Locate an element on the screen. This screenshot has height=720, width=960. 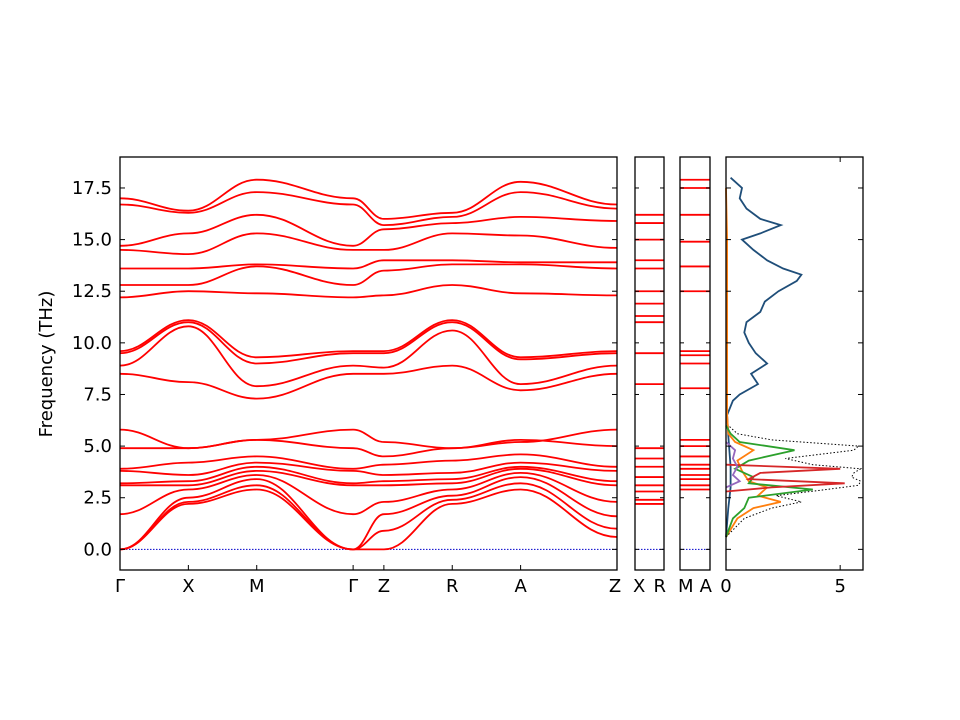
y-tick-label: 7.5 is located at coordinates (97, 394).